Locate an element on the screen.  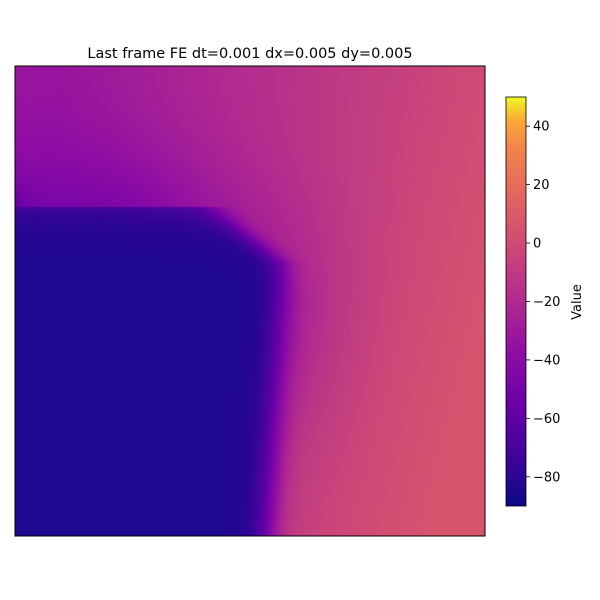
colorbar-tick-label: 40 is located at coordinates (541, 127).